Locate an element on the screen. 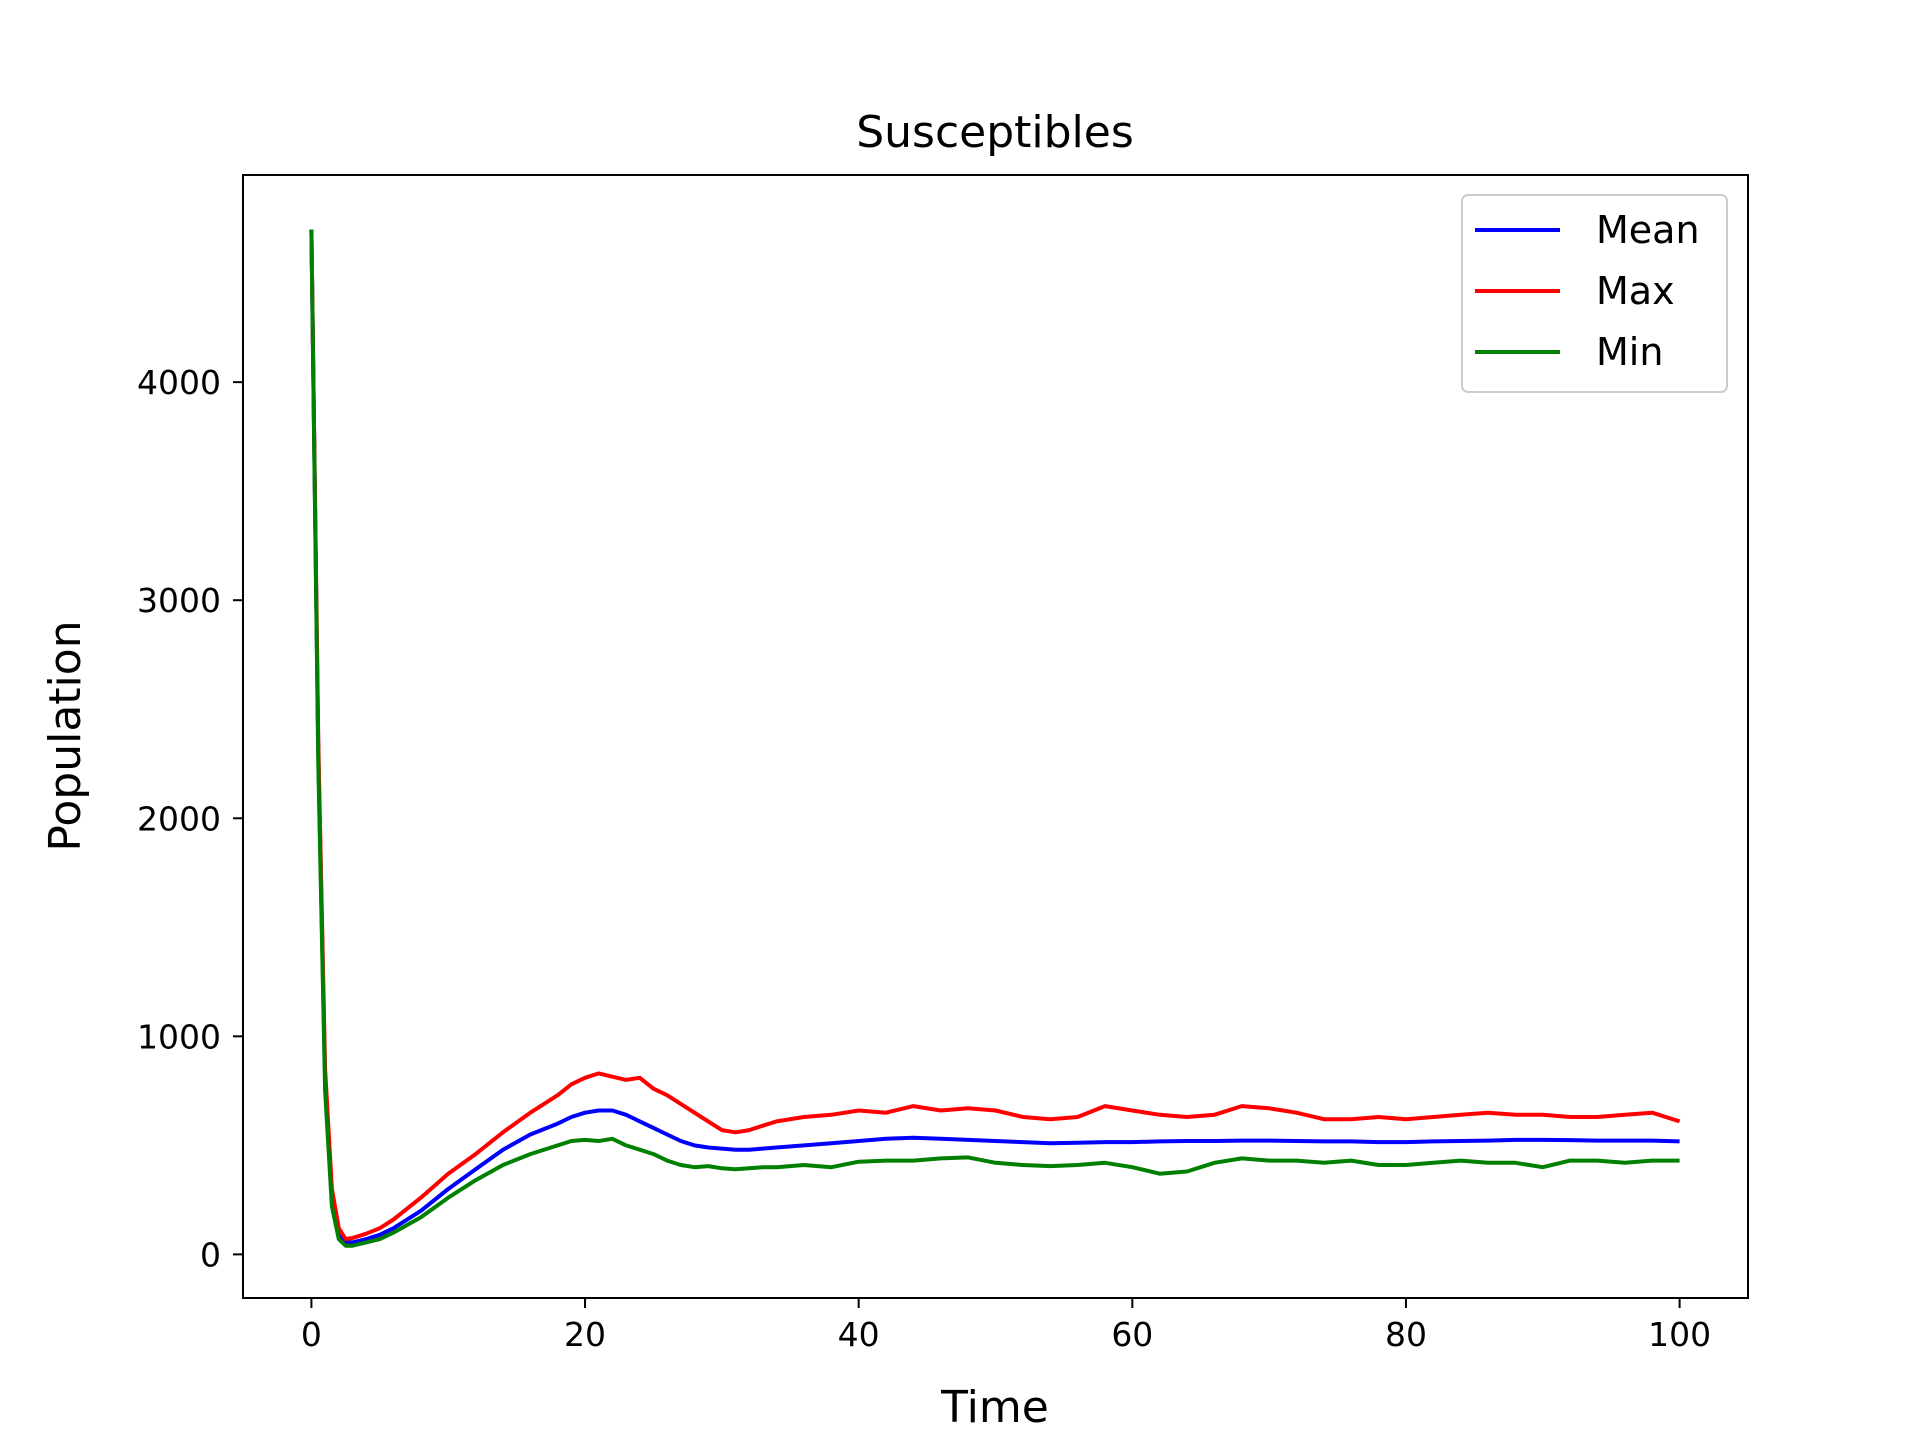 This screenshot has width=1920, height=1440. chart-title: Susceptibles is located at coordinates (995, 132).